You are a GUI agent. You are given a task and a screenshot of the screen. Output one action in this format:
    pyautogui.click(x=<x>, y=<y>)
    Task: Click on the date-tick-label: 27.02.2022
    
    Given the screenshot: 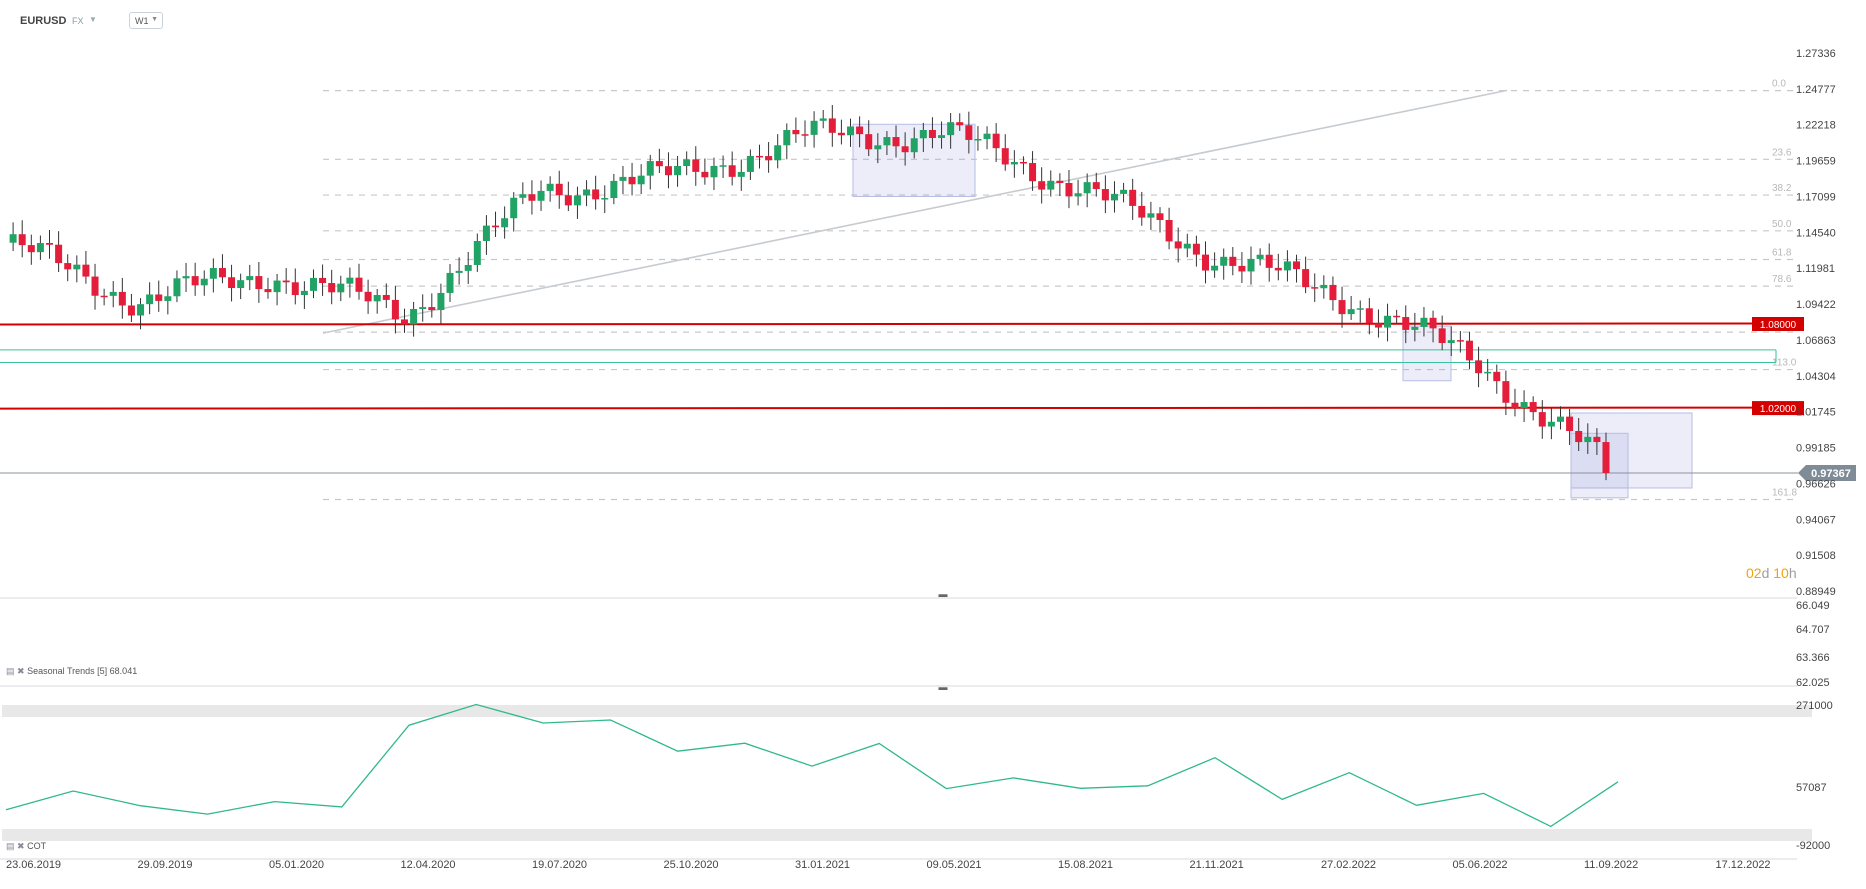 What is the action you would take?
    pyautogui.click(x=1348, y=865)
    